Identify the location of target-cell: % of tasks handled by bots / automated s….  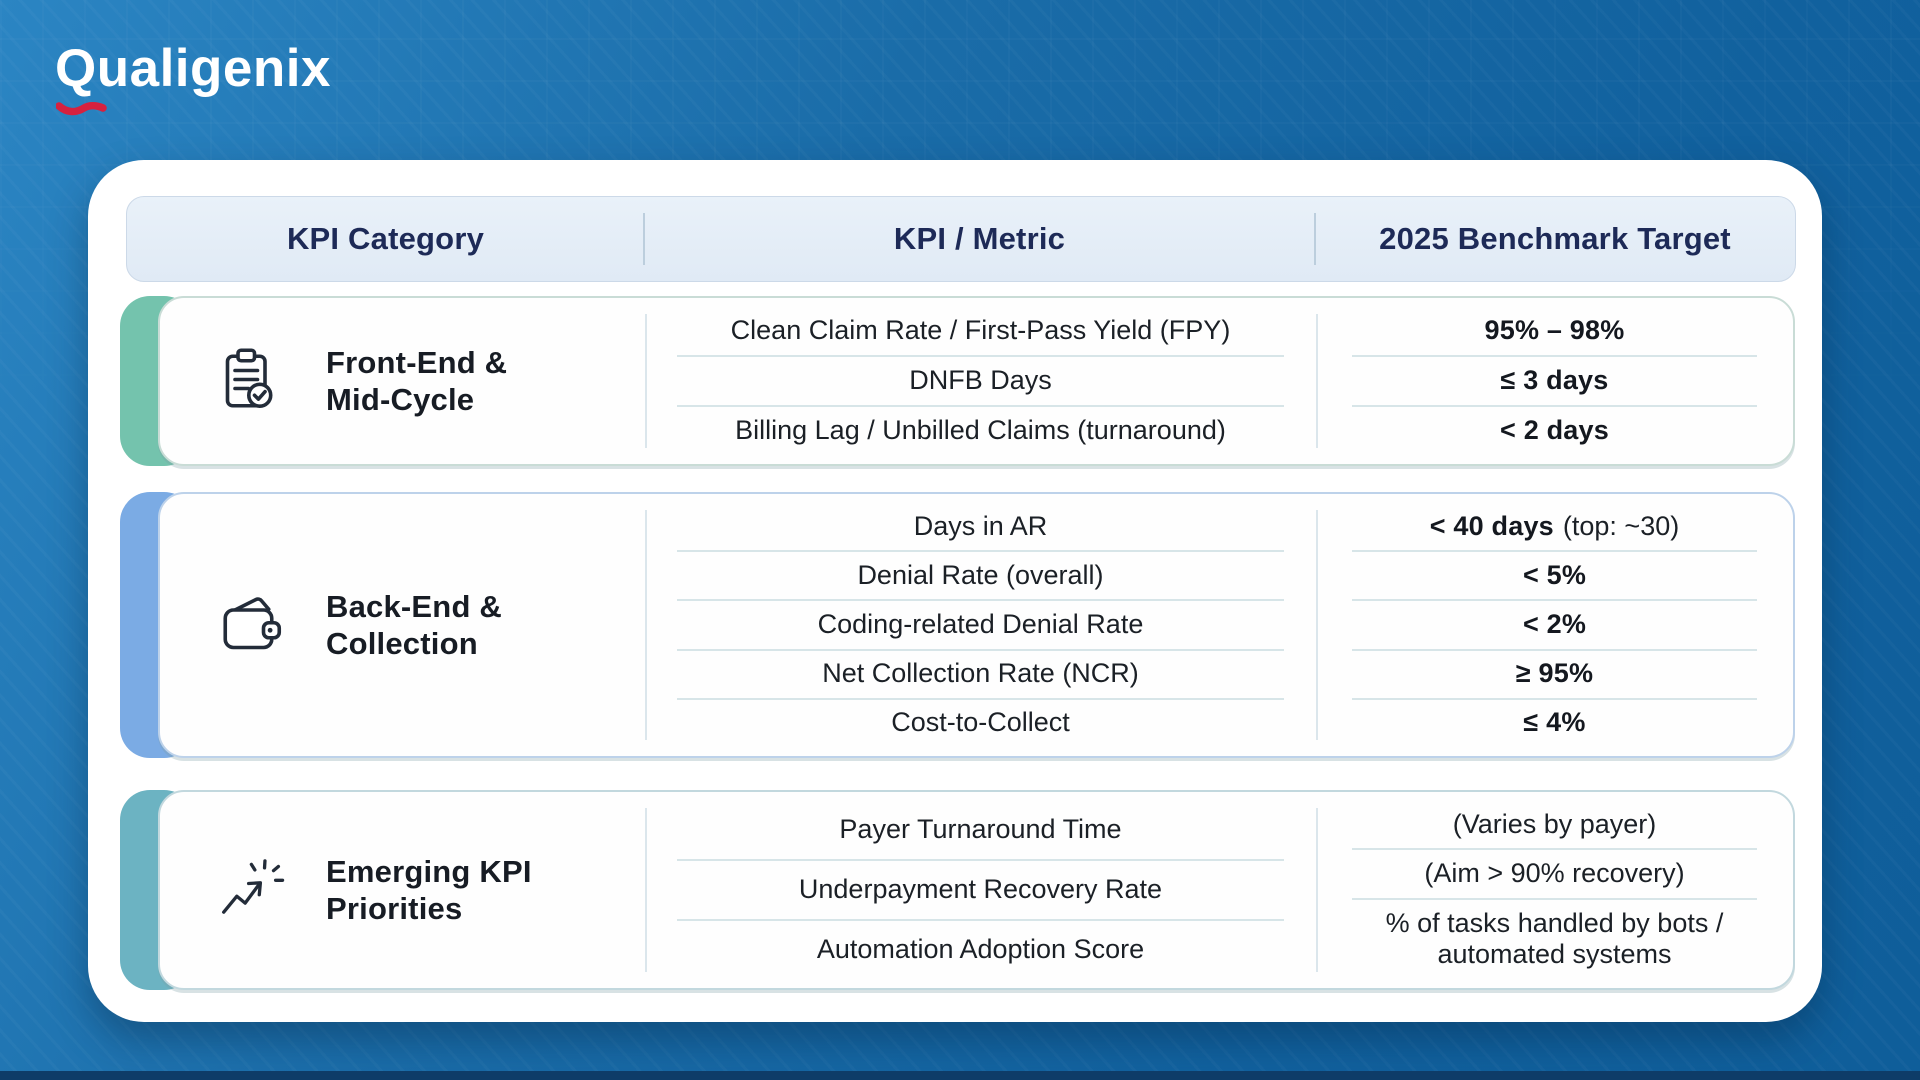
(1554, 938).